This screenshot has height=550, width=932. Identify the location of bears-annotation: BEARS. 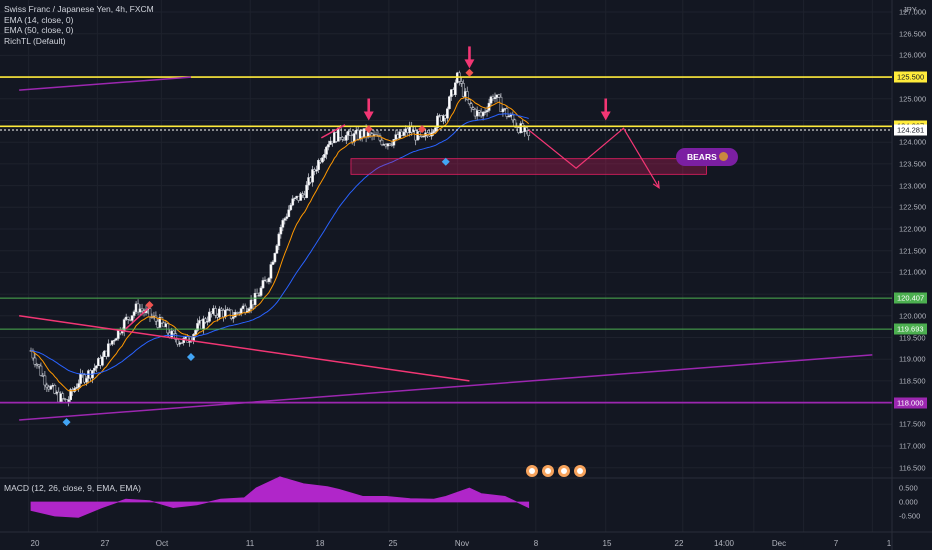
(707, 157).